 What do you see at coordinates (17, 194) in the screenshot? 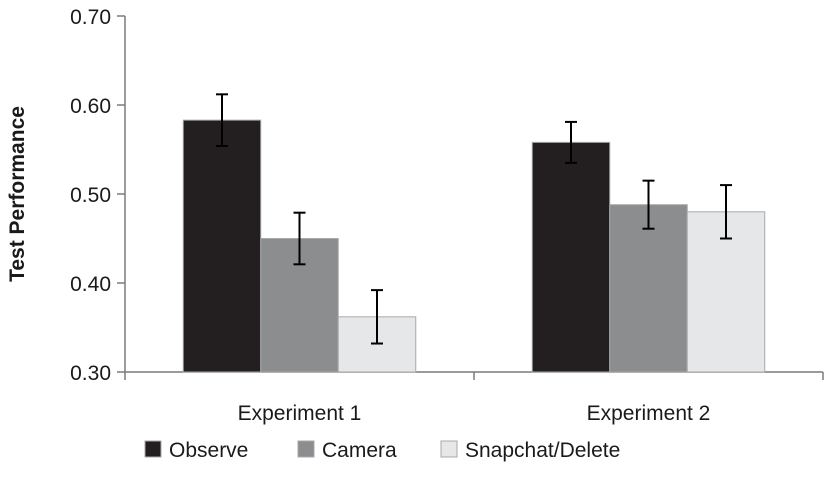
I see `y-axis-label: Test Performance` at bounding box center [17, 194].